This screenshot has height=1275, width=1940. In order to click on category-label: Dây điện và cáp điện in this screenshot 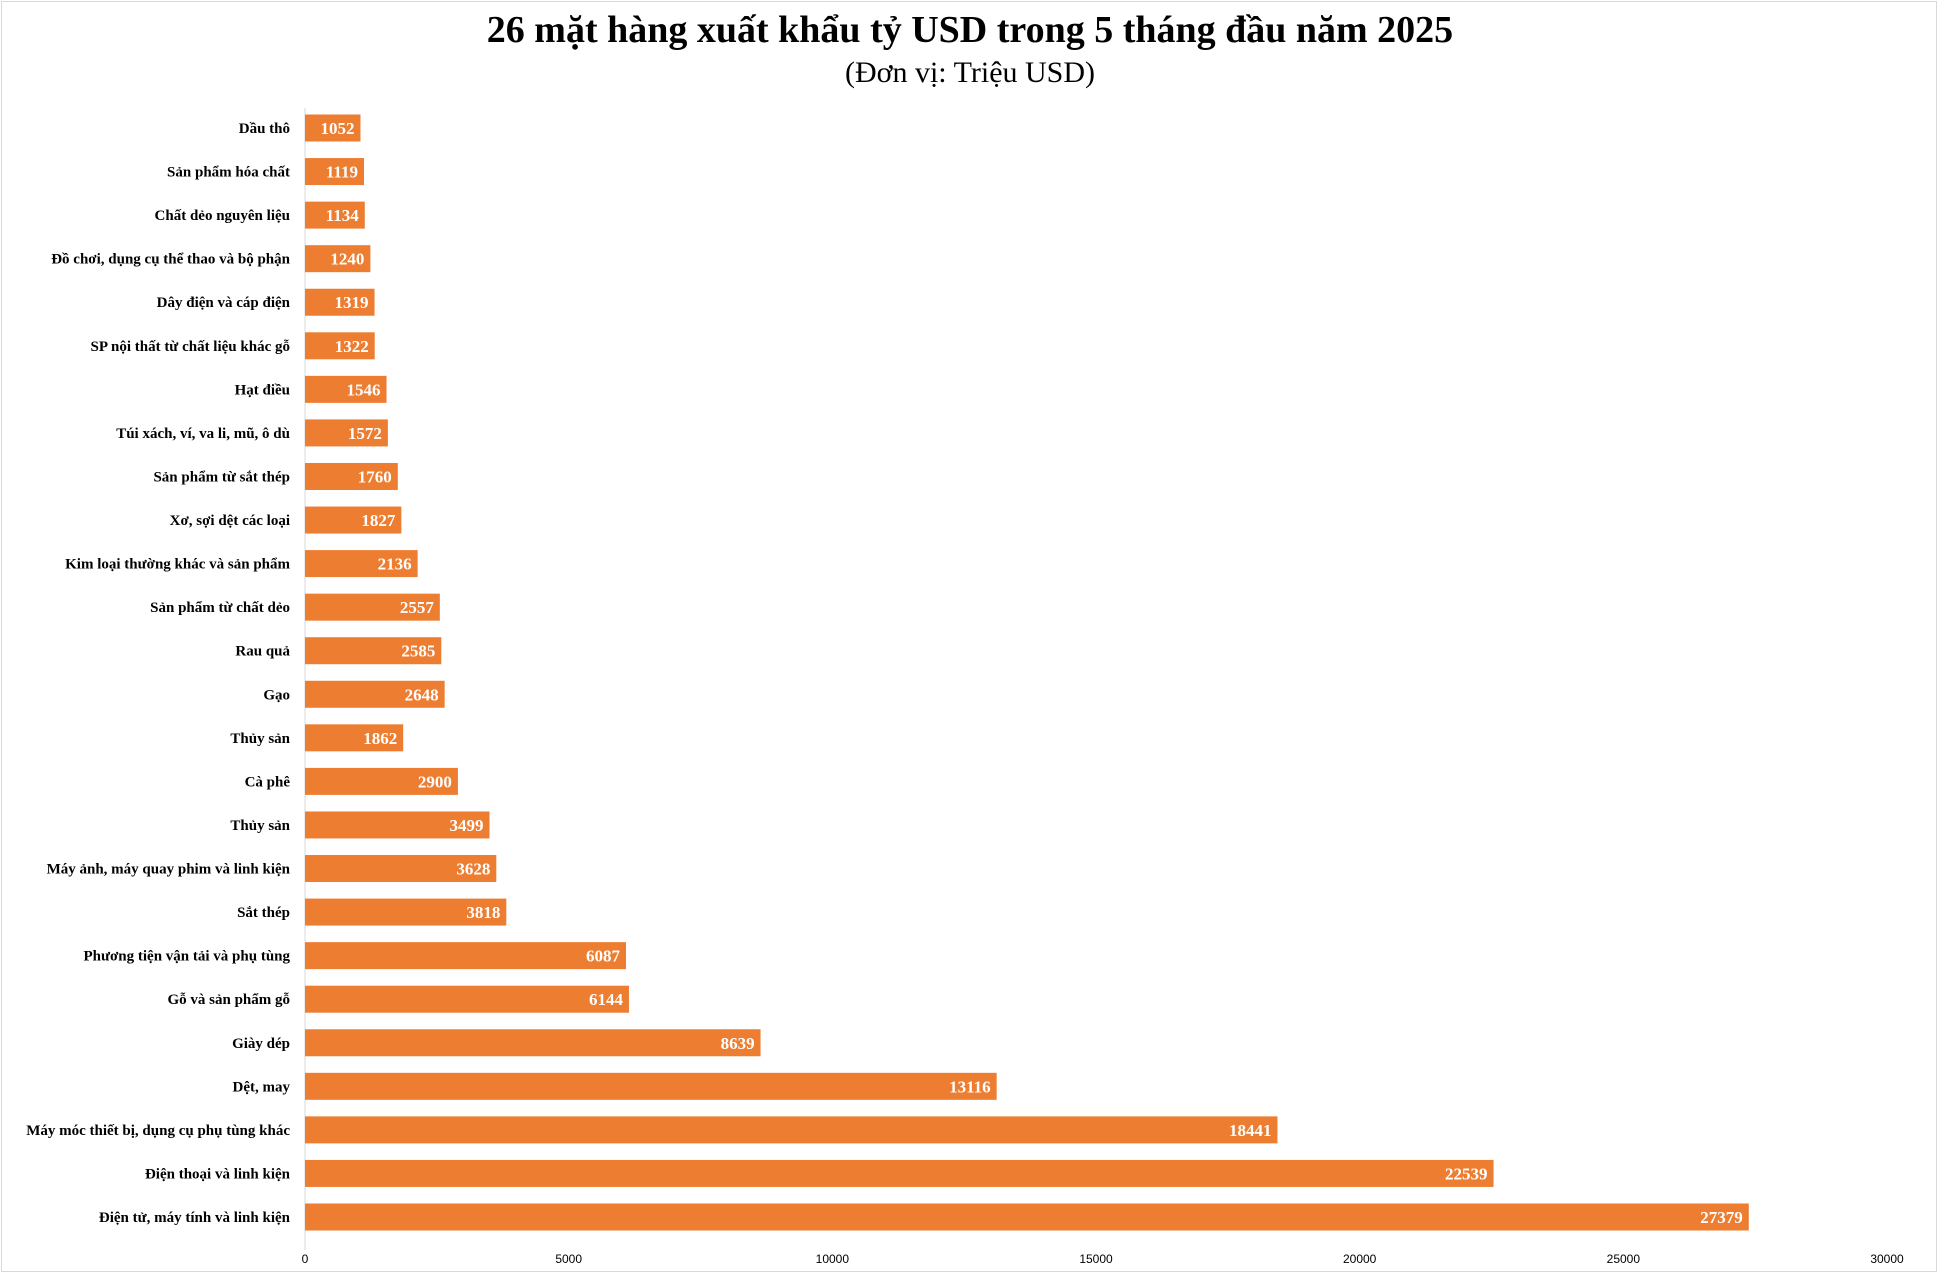, I will do `click(224, 303)`.